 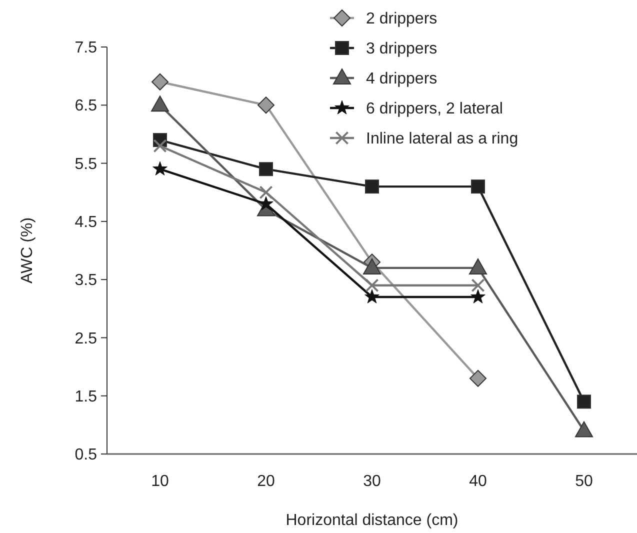 I want to click on y-tick-label: 7.5, so click(x=86, y=48).